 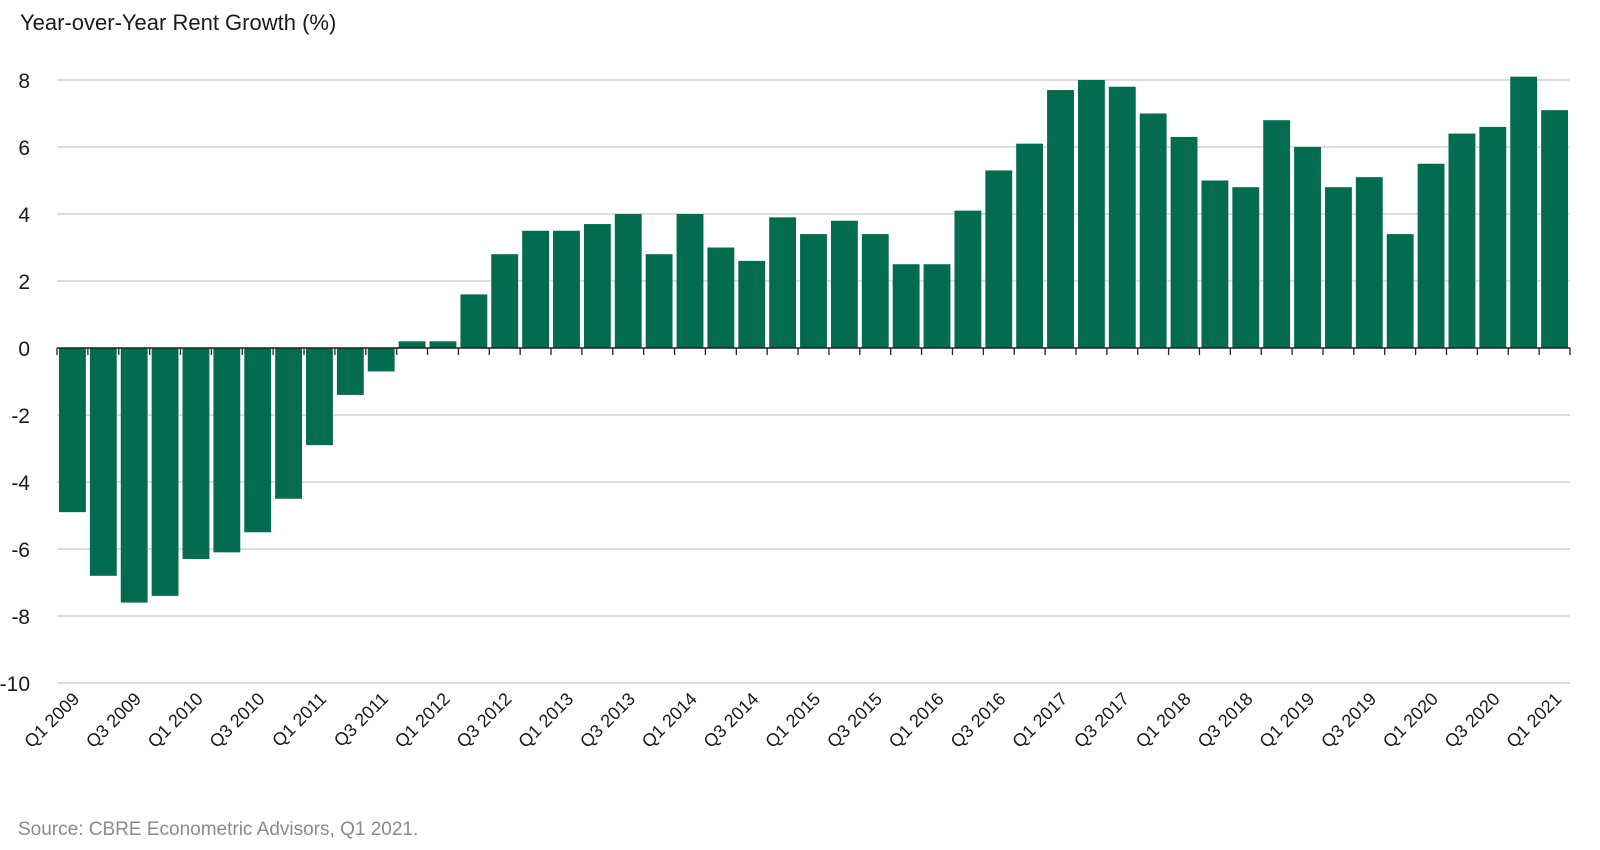 What do you see at coordinates (20, 617) in the screenshot?
I see `y-tick-label: -8` at bounding box center [20, 617].